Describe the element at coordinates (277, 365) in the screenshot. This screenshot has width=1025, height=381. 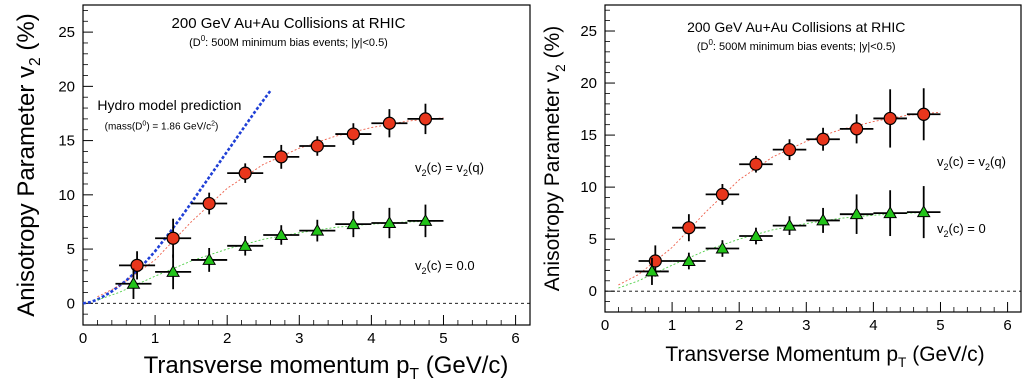
I see `x-axis-title-main: Transverse momentum p` at that location.